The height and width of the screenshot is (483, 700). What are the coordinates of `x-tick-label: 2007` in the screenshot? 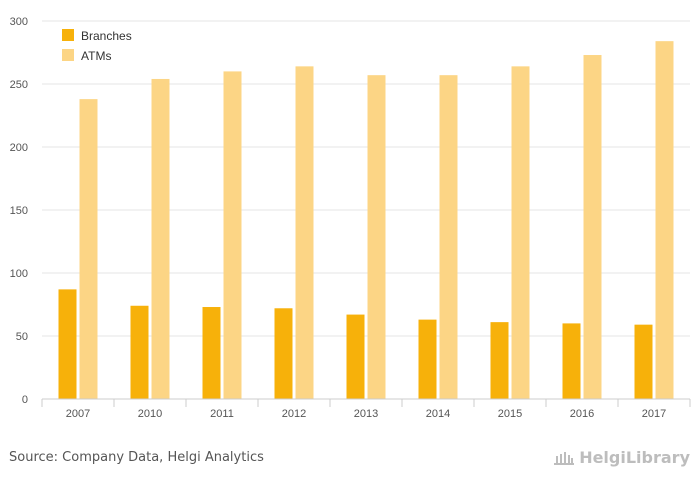 It's located at (78, 414).